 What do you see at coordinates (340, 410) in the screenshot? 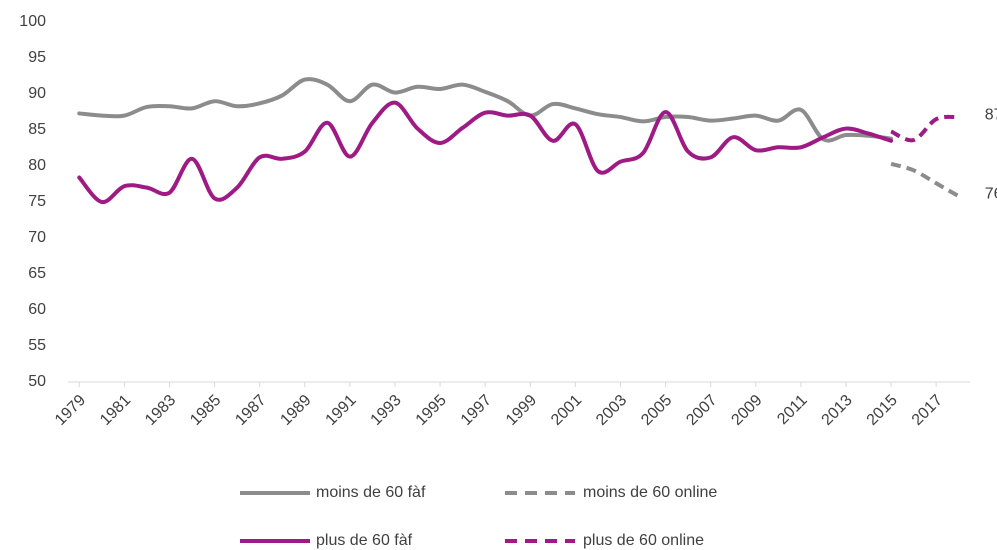
I see `x-tick-label: 1991` at bounding box center [340, 410].